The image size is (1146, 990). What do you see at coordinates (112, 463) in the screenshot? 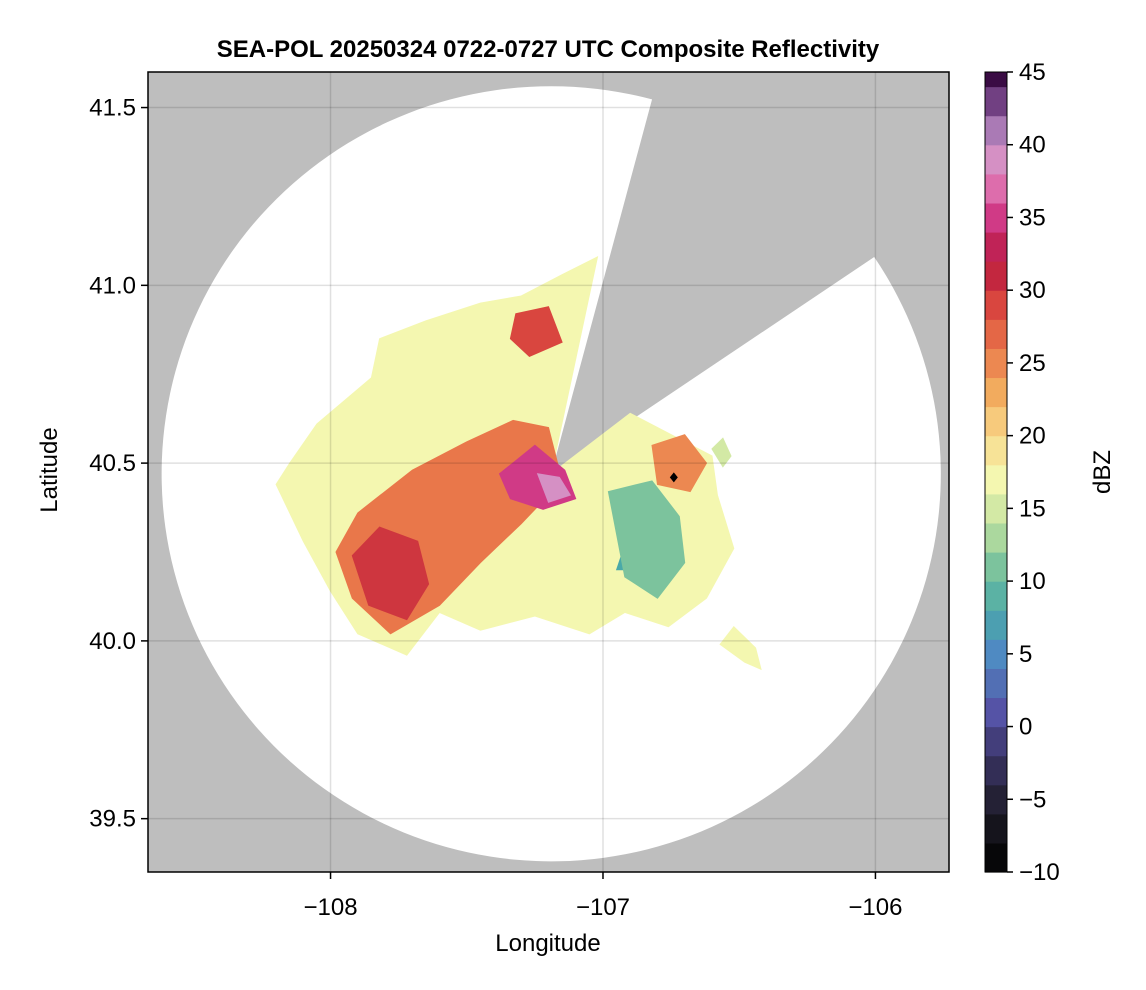
I see `y-tick-label: 40.5` at bounding box center [112, 463].